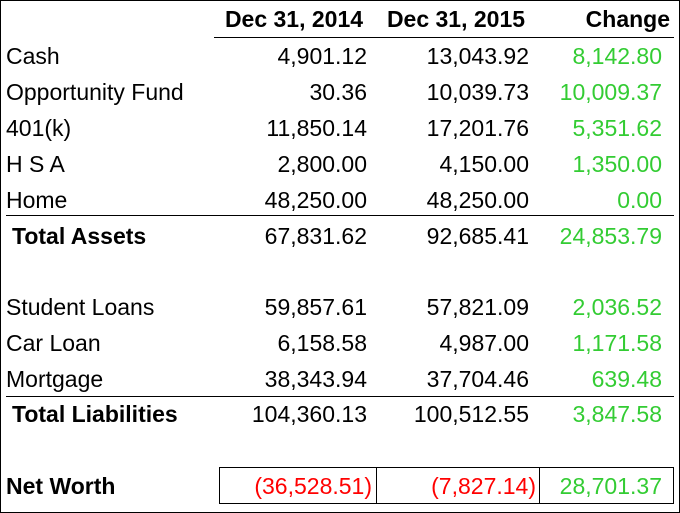  Describe the element at coordinates (627, 19) in the screenshot. I see `header-change: Change` at that location.